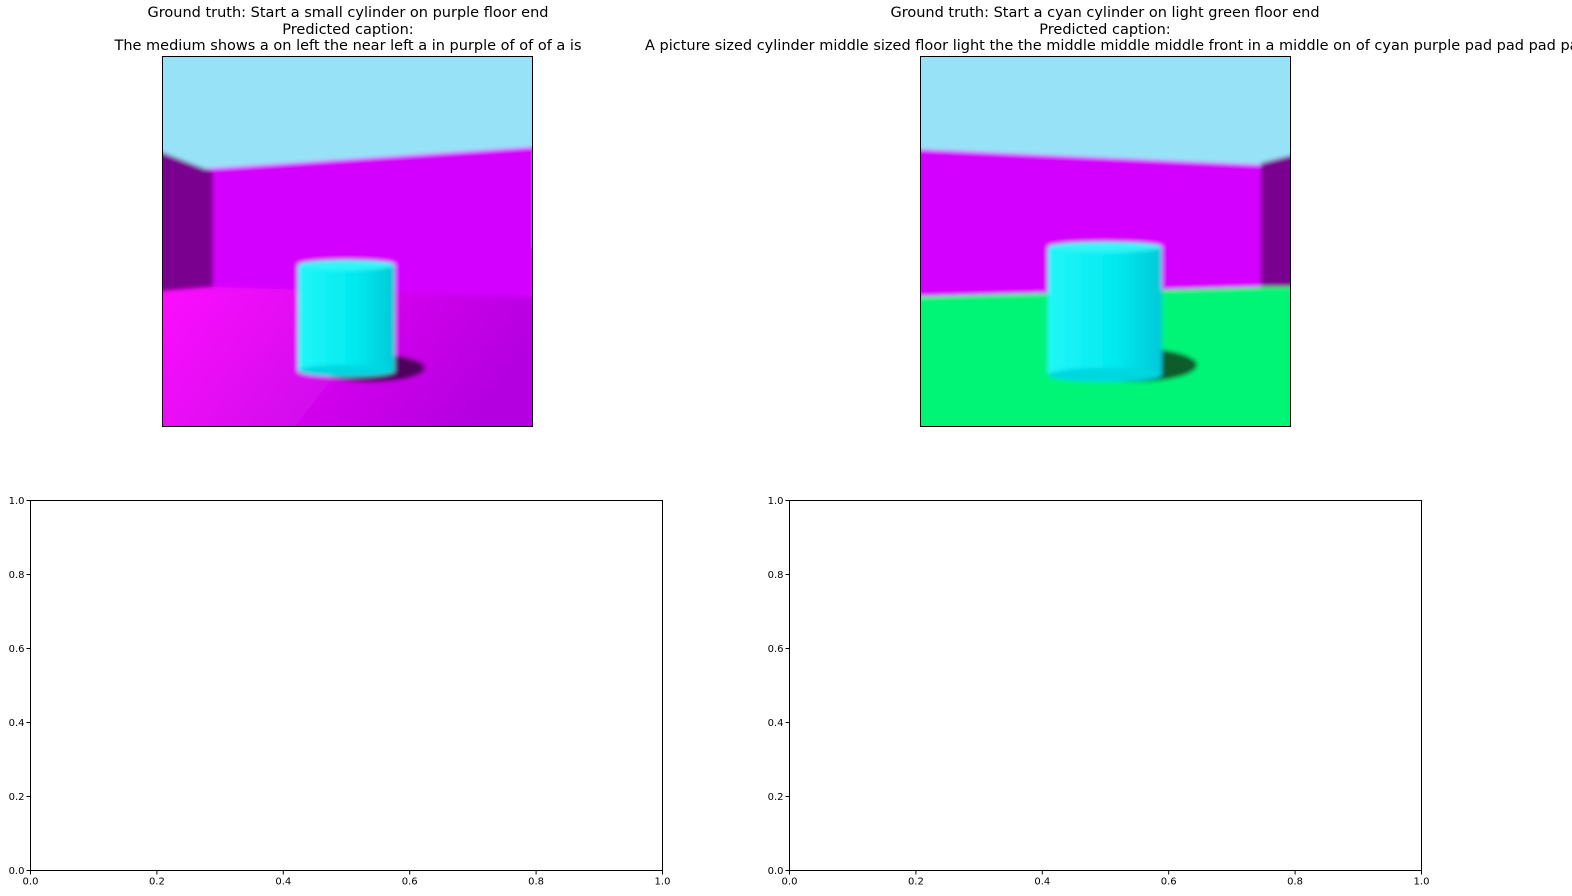 This screenshot has width=1572, height=896. Describe the element at coordinates (346, 371) in the screenshot. I see `scene-1-cylinder-bottom` at that location.